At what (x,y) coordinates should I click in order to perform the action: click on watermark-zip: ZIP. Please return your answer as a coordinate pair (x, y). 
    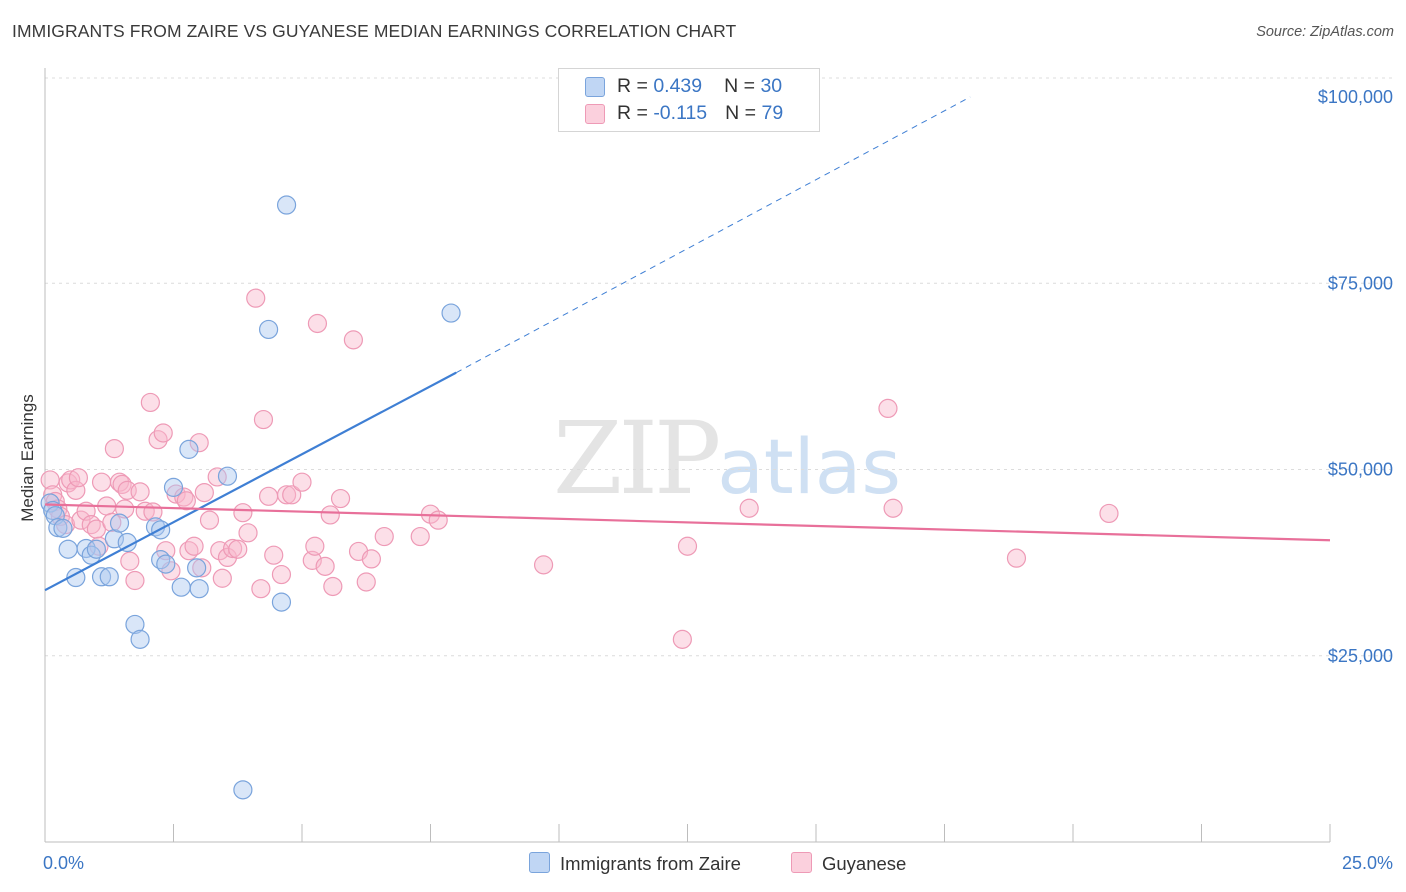
    Looking at the image, I should click on (637, 458).